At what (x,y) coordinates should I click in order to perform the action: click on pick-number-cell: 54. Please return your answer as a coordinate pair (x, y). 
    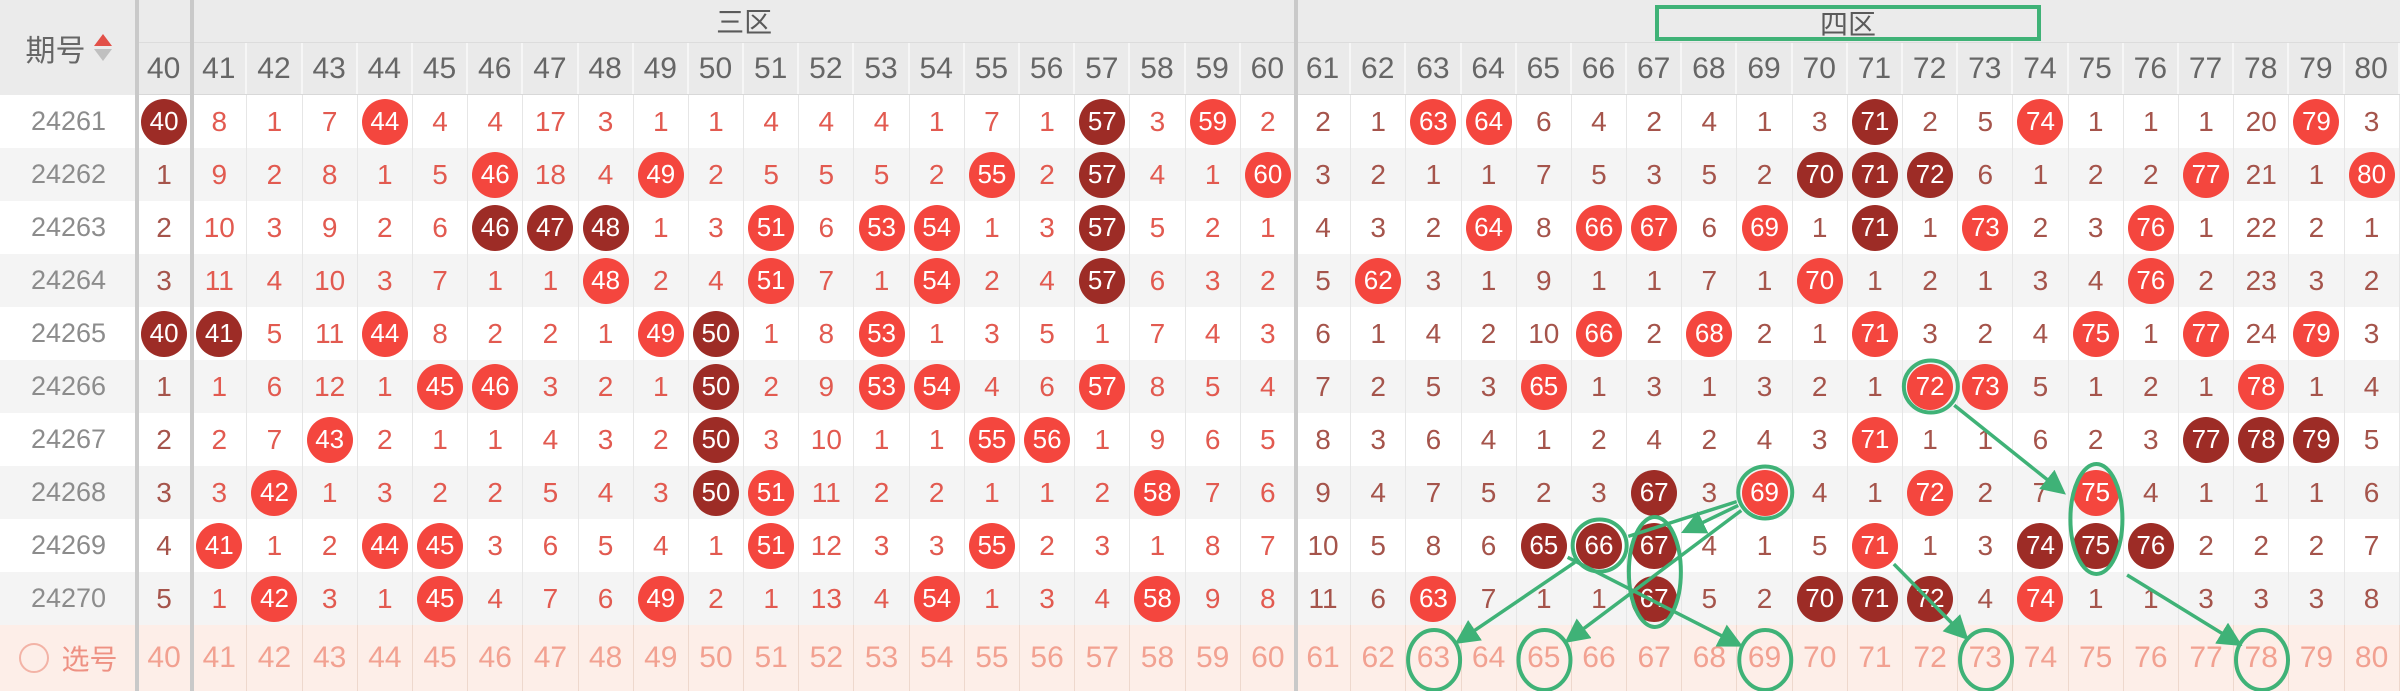
    Looking at the image, I should click on (937, 658).